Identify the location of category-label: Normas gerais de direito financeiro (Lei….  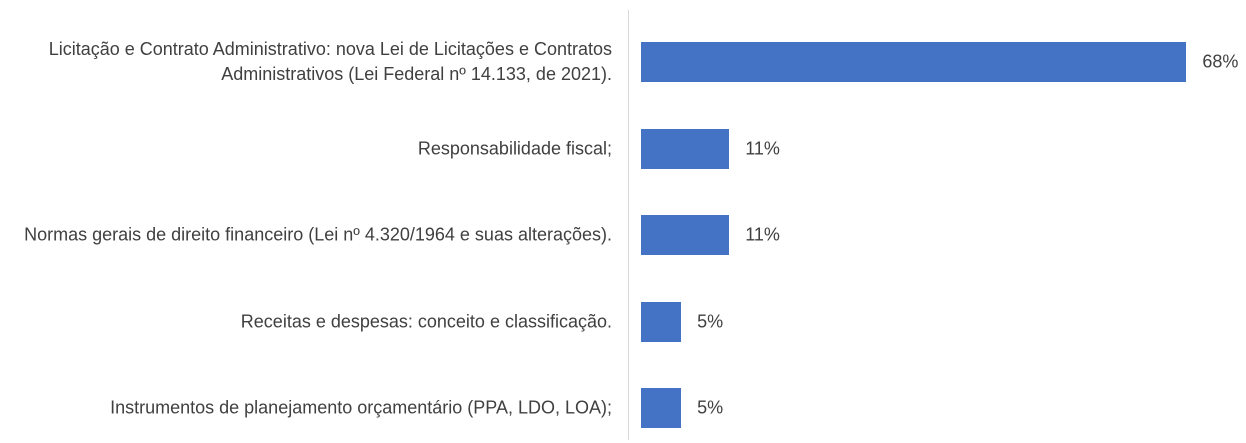
(318, 234).